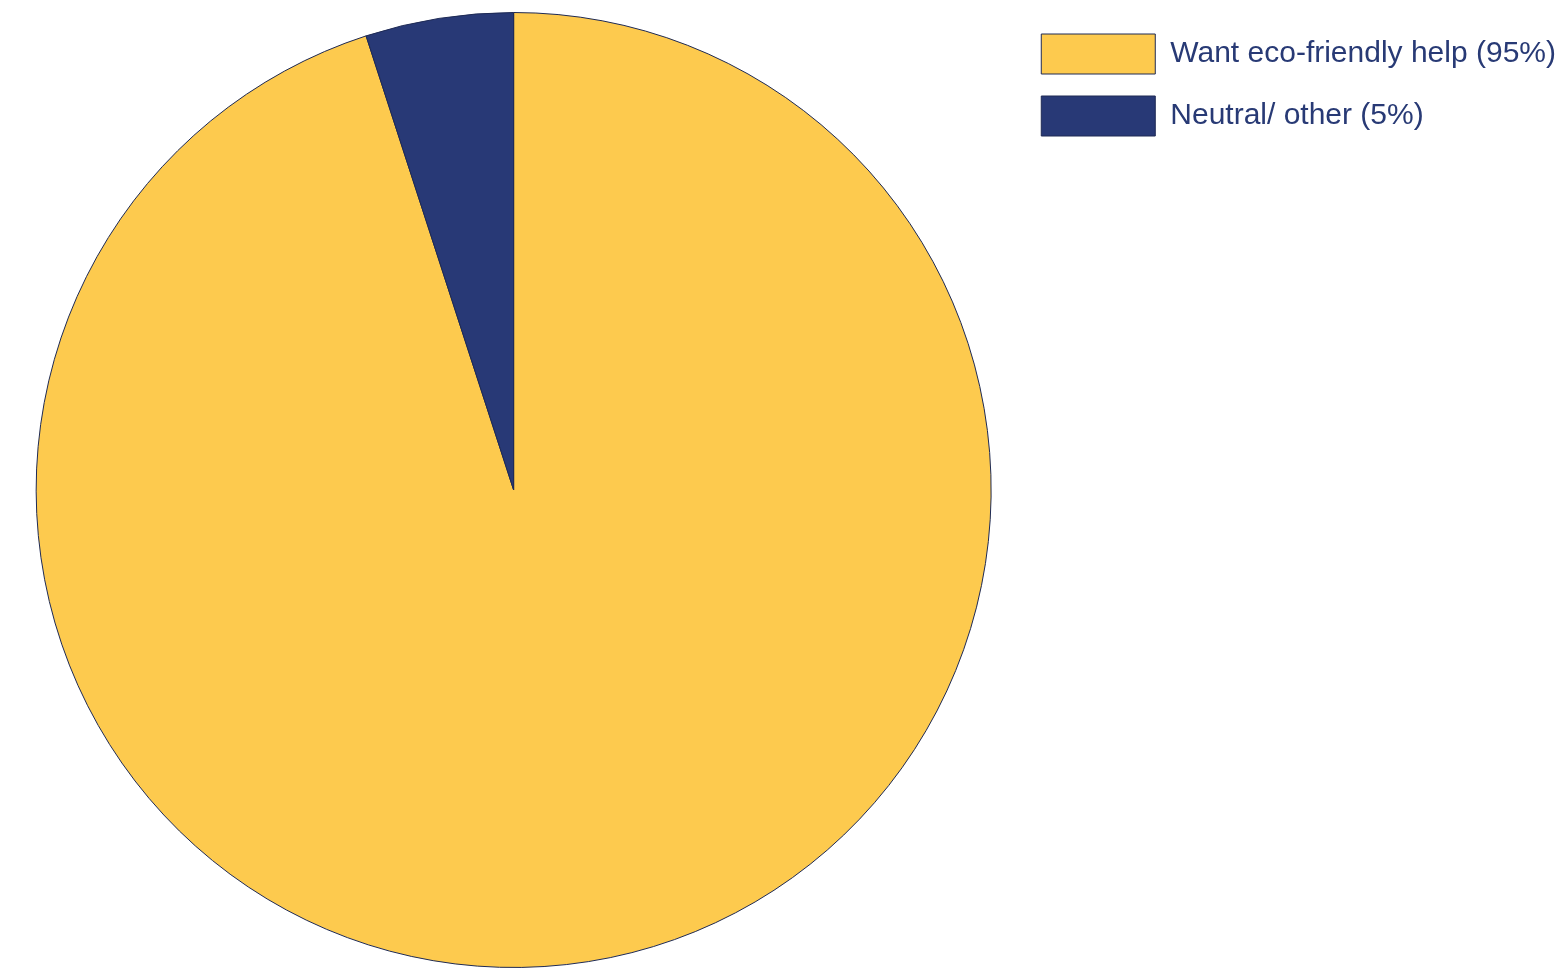 This screenshot has width=1566, height=970. I want to click on legend-label: Neutral/ other (5%), so click(1297, 114).